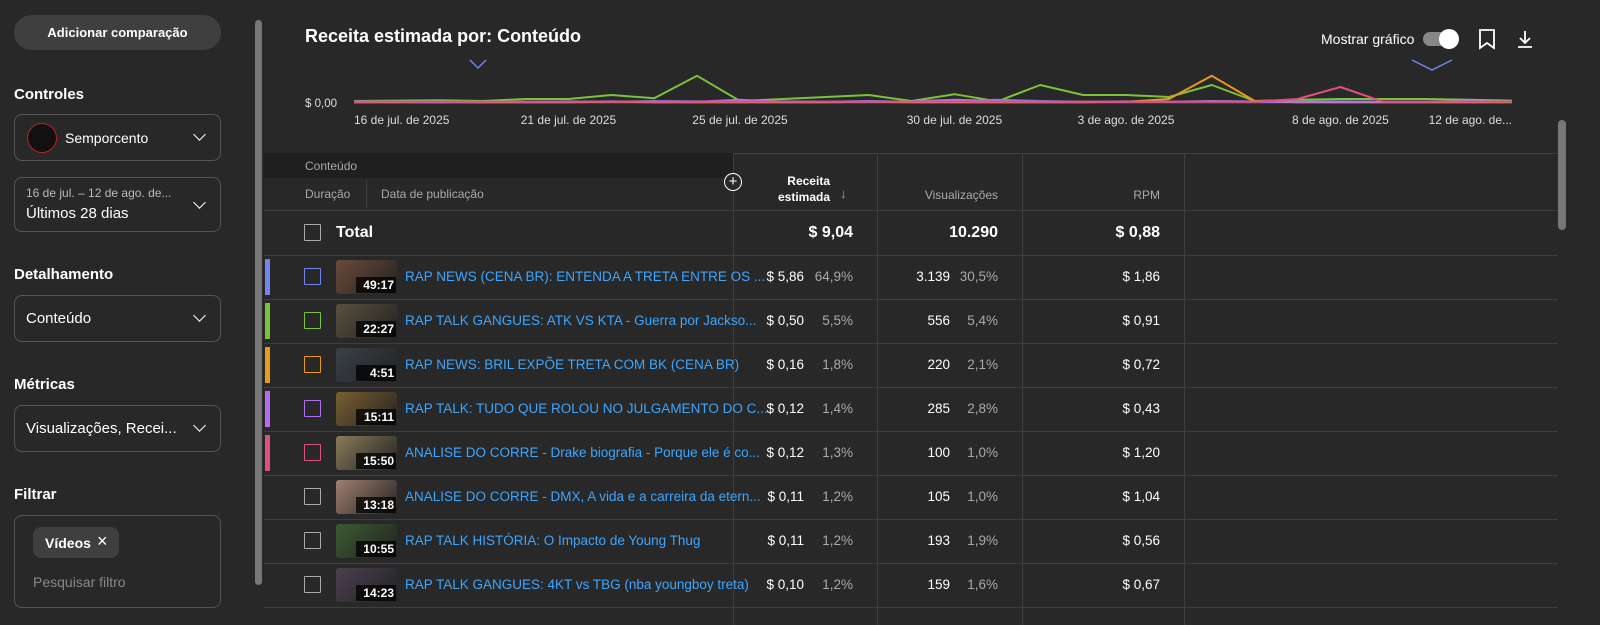  What do you see at coordinates (982, 540) in the screenshot?
I see `views-share: 1,9%` at bounding box center [982, 540].